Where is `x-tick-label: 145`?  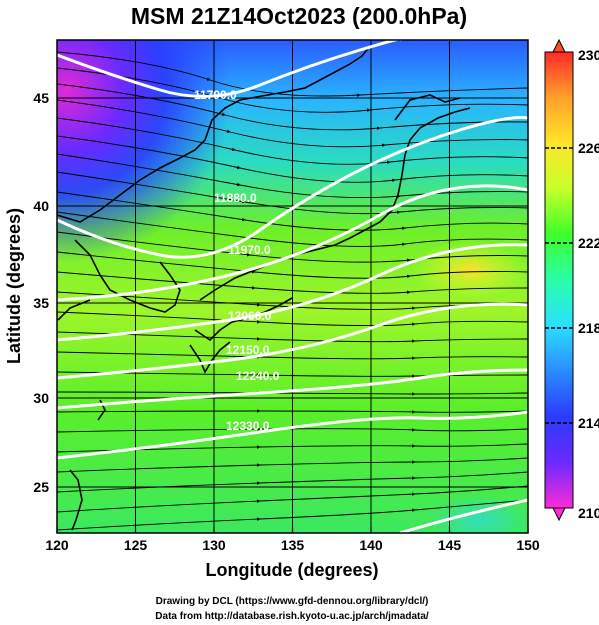 x-tick-label: 145 is located at coordinates (450, 545).